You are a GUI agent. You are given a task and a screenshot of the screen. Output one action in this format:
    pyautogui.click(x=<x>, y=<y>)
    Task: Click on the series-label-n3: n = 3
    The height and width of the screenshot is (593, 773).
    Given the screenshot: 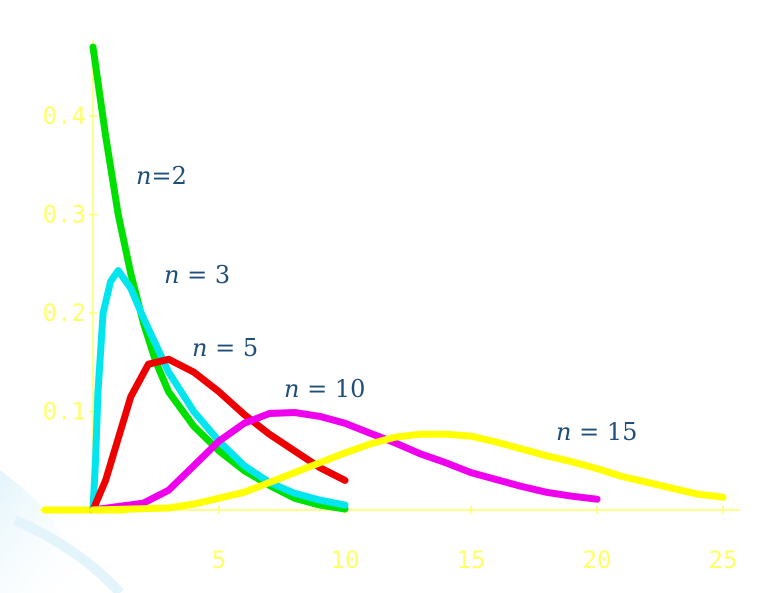 What is the action you would take?
    pyautogui.click(x=197, y=275)
    